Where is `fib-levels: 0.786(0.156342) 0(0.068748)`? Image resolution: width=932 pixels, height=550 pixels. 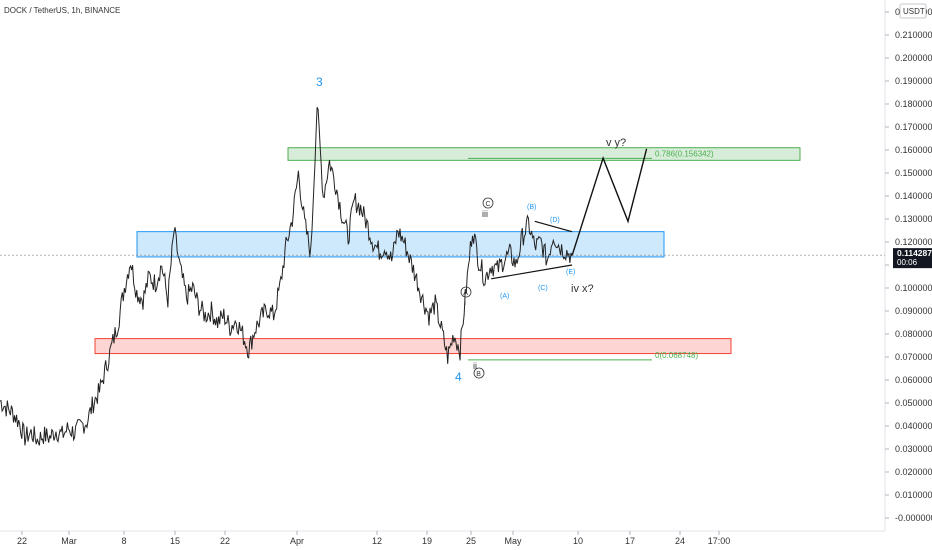 fib-levels: 0.786(0.156342) 0(0.068748) is located at coordinates (591, 255).